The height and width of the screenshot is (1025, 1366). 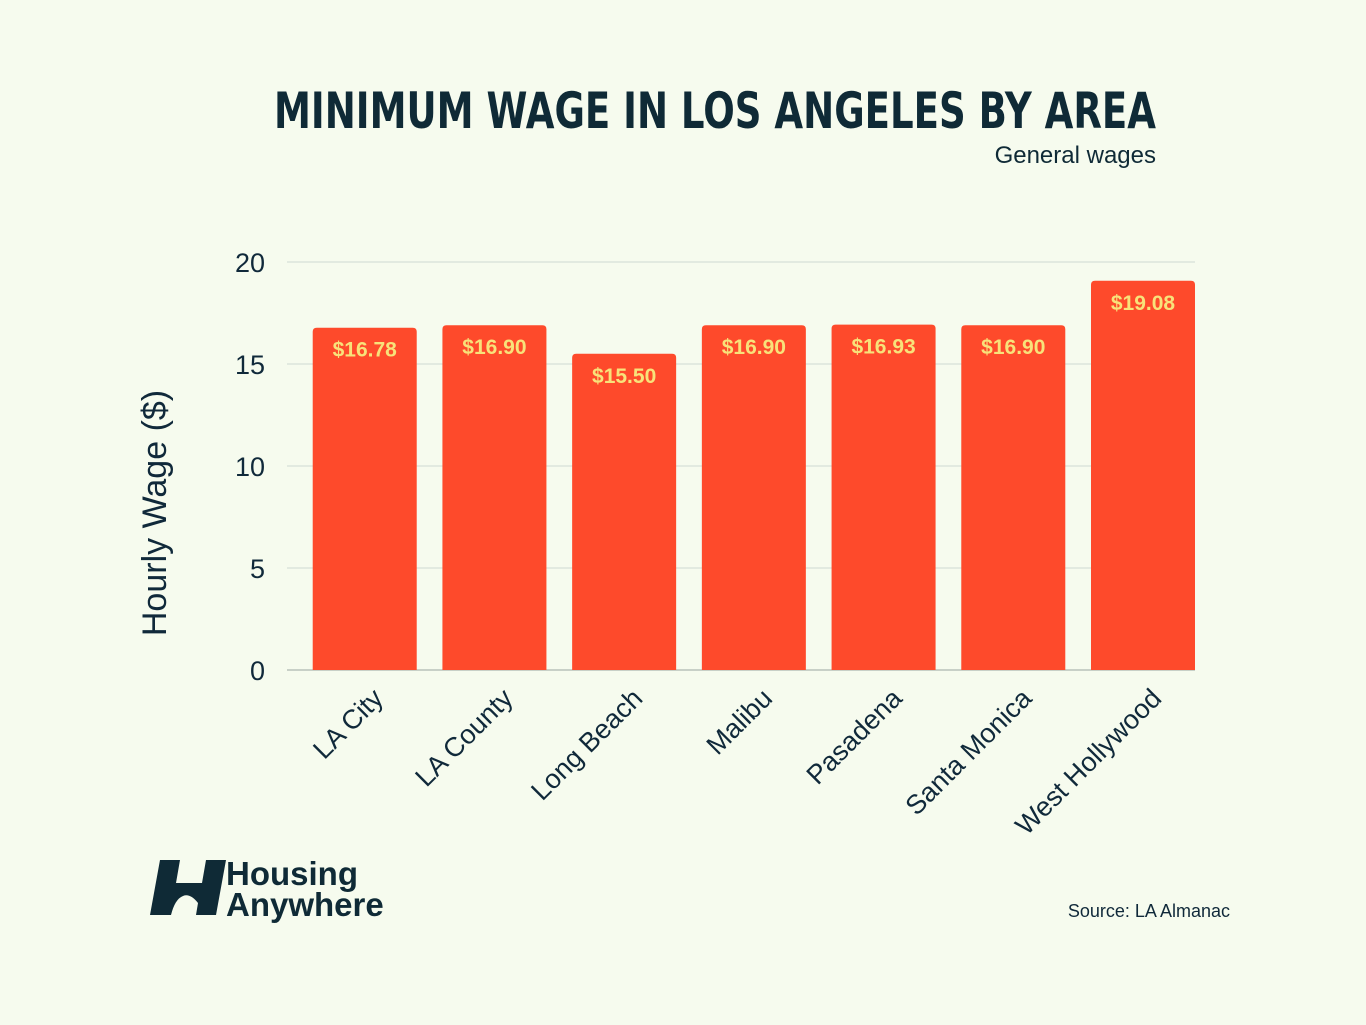 What do you see at coordinates (188, 887) in the screenshot?
I see `housing-anywhere-logo-icon` at bounding box center [188, 887].